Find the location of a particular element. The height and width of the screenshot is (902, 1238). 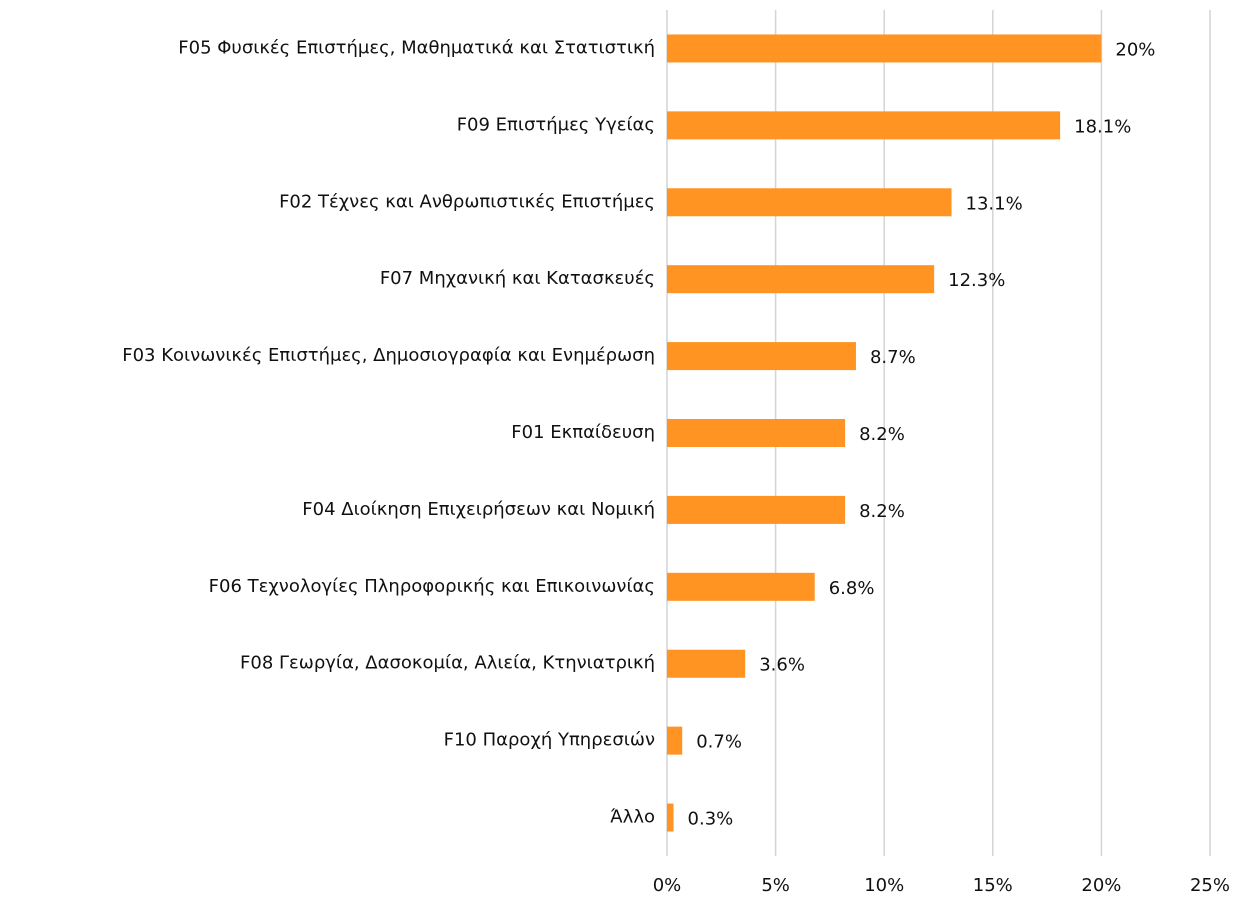

y-tick-label: F01 Εκπαίδευση is located at coordinates (583, 432).